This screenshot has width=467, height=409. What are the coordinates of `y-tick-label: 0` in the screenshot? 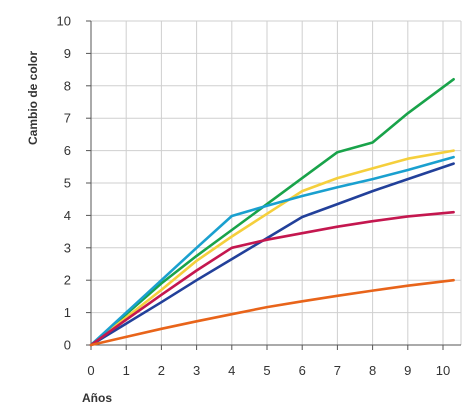 It's located at (67, 345).